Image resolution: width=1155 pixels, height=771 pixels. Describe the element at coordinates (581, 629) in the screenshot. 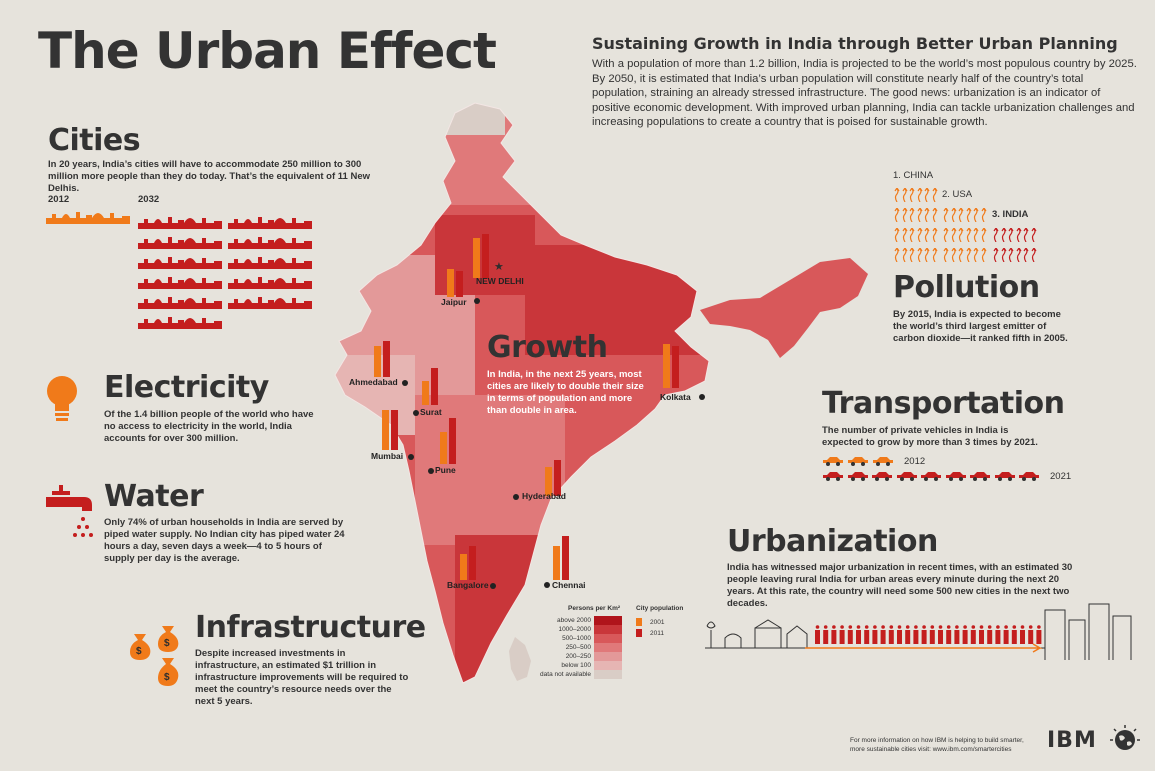

I see `density-legend-row: 1000–2000` at that location.